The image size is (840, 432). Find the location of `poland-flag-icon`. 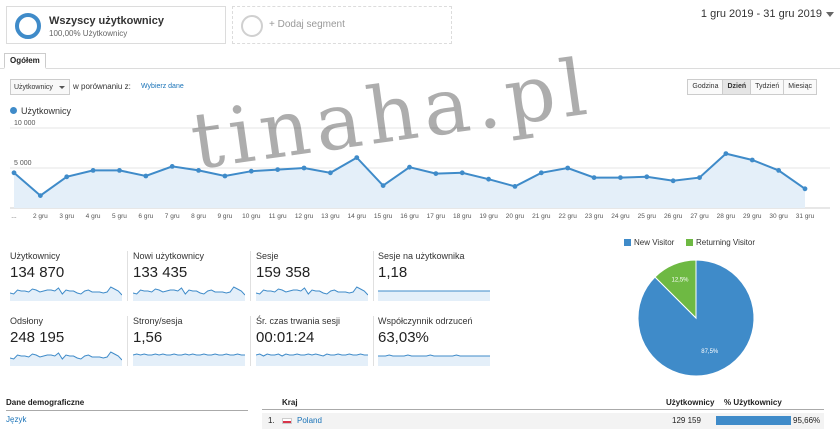

poland-flag-icon is located at coordinates (287, 421).